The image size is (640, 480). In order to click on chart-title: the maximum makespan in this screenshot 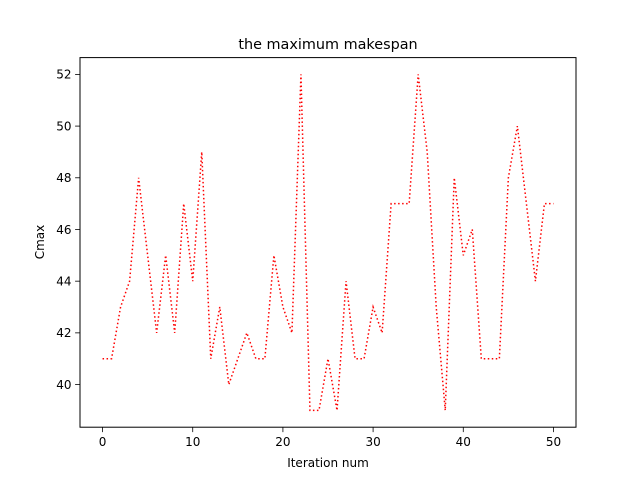, I will do `click(327, 45)`.